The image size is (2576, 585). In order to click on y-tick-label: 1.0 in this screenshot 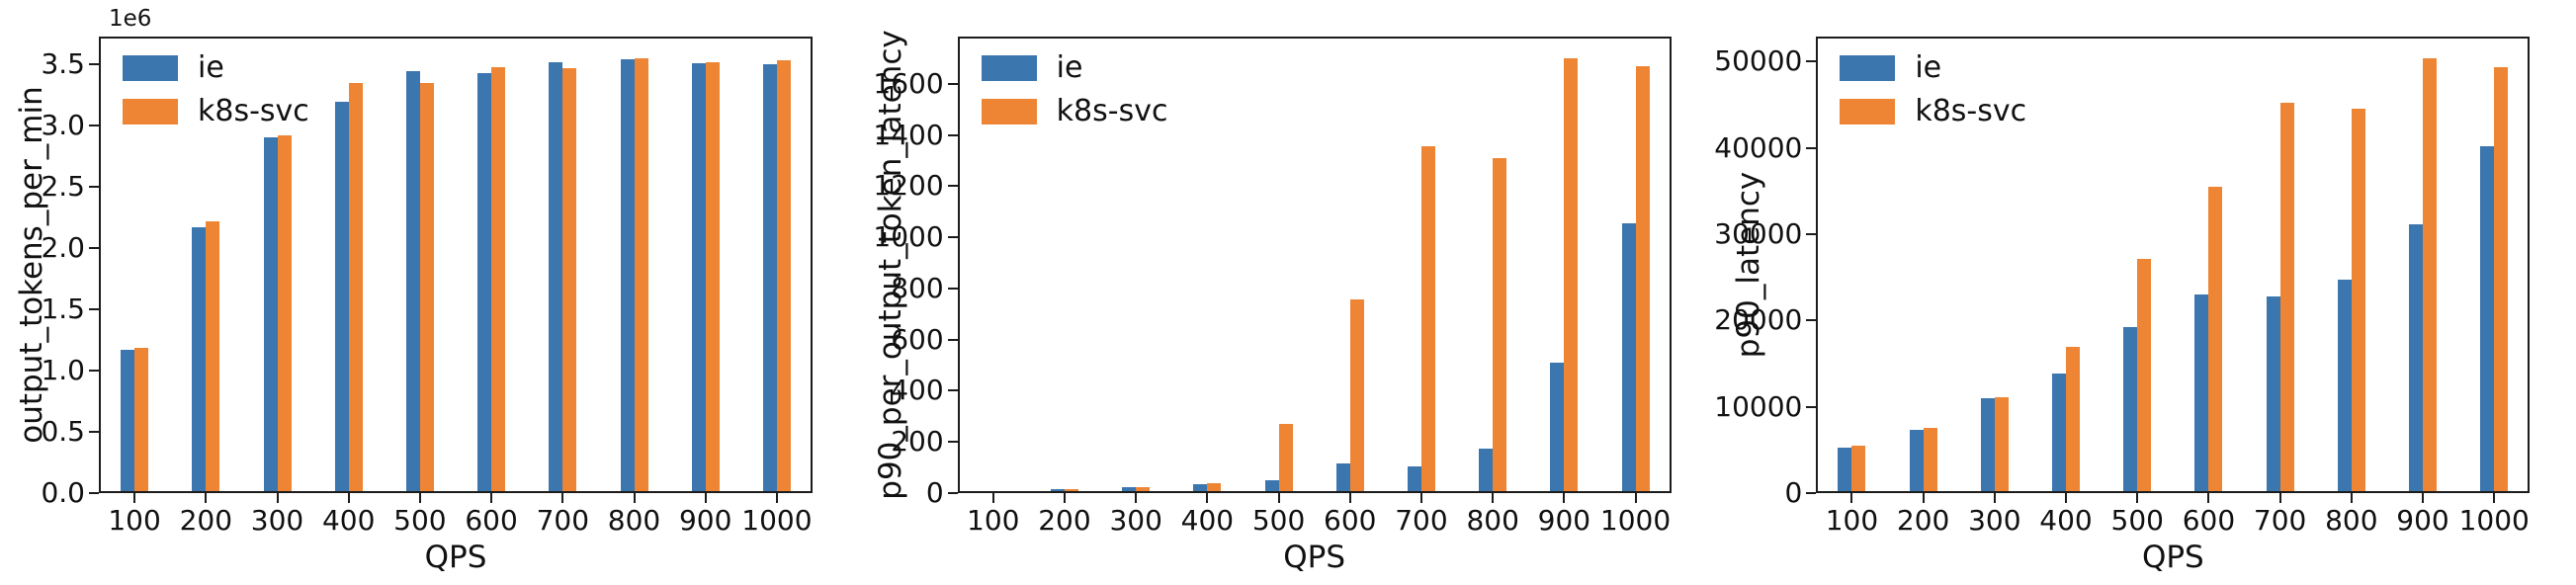, I will do `click(63, 370)`.